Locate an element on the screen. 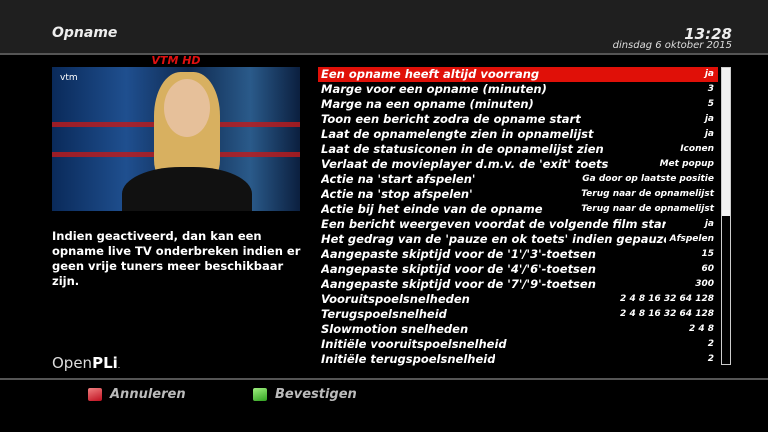 The width and height of the screenshot is (768, 432). setting-label: Terugspoelsnelheid is located at coordinates (384, 314).